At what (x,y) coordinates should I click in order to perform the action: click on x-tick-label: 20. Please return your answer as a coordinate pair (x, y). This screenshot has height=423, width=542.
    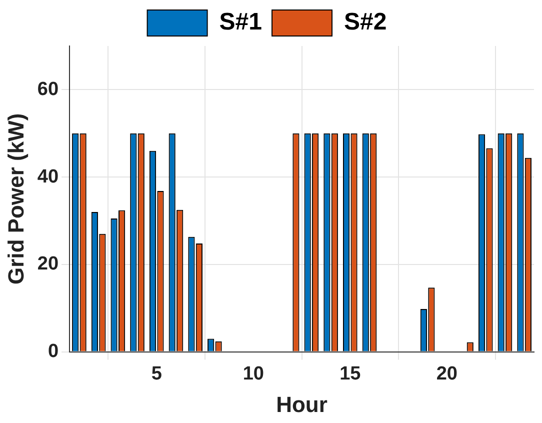
    Looking at the image, I should click on (447, 373).